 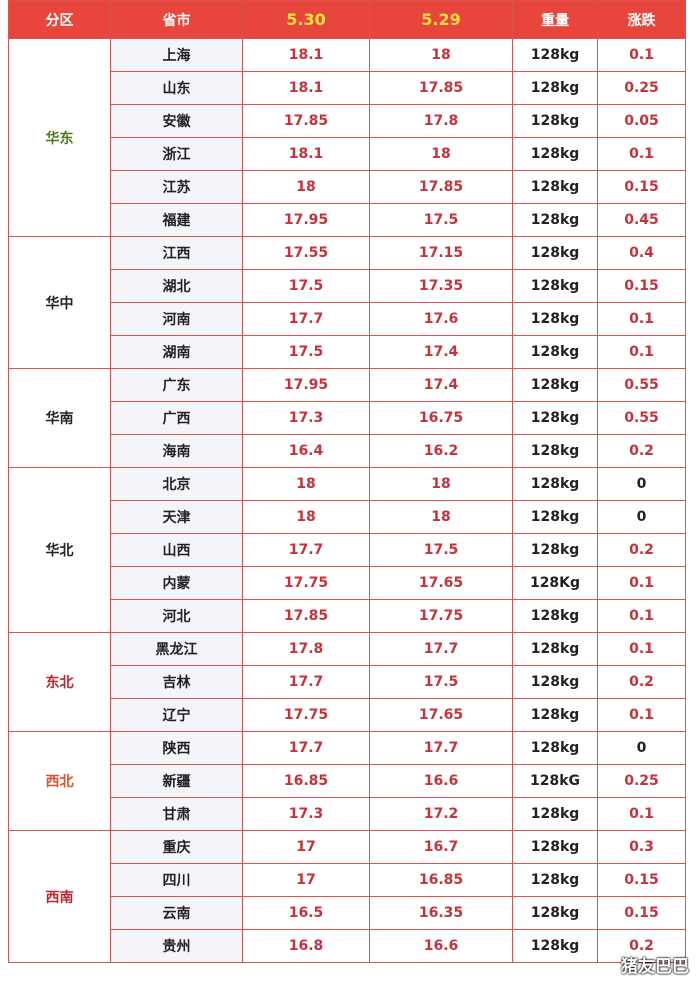 I want to click on watermark: 猪友巴巴, so click(x=655, y=967).